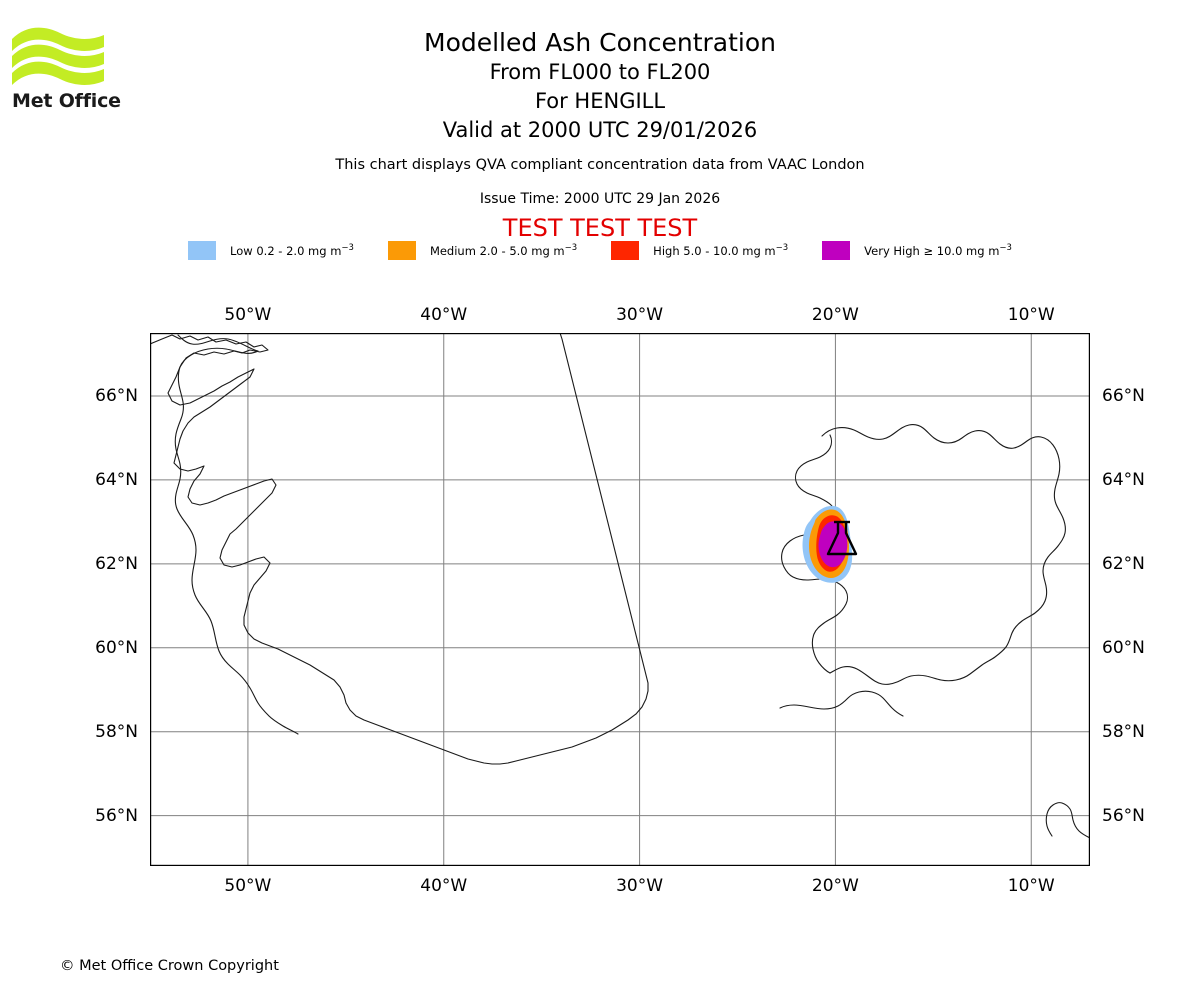  I want to click on flight-level-range: From FL000 to FL200, so click(600, 72).